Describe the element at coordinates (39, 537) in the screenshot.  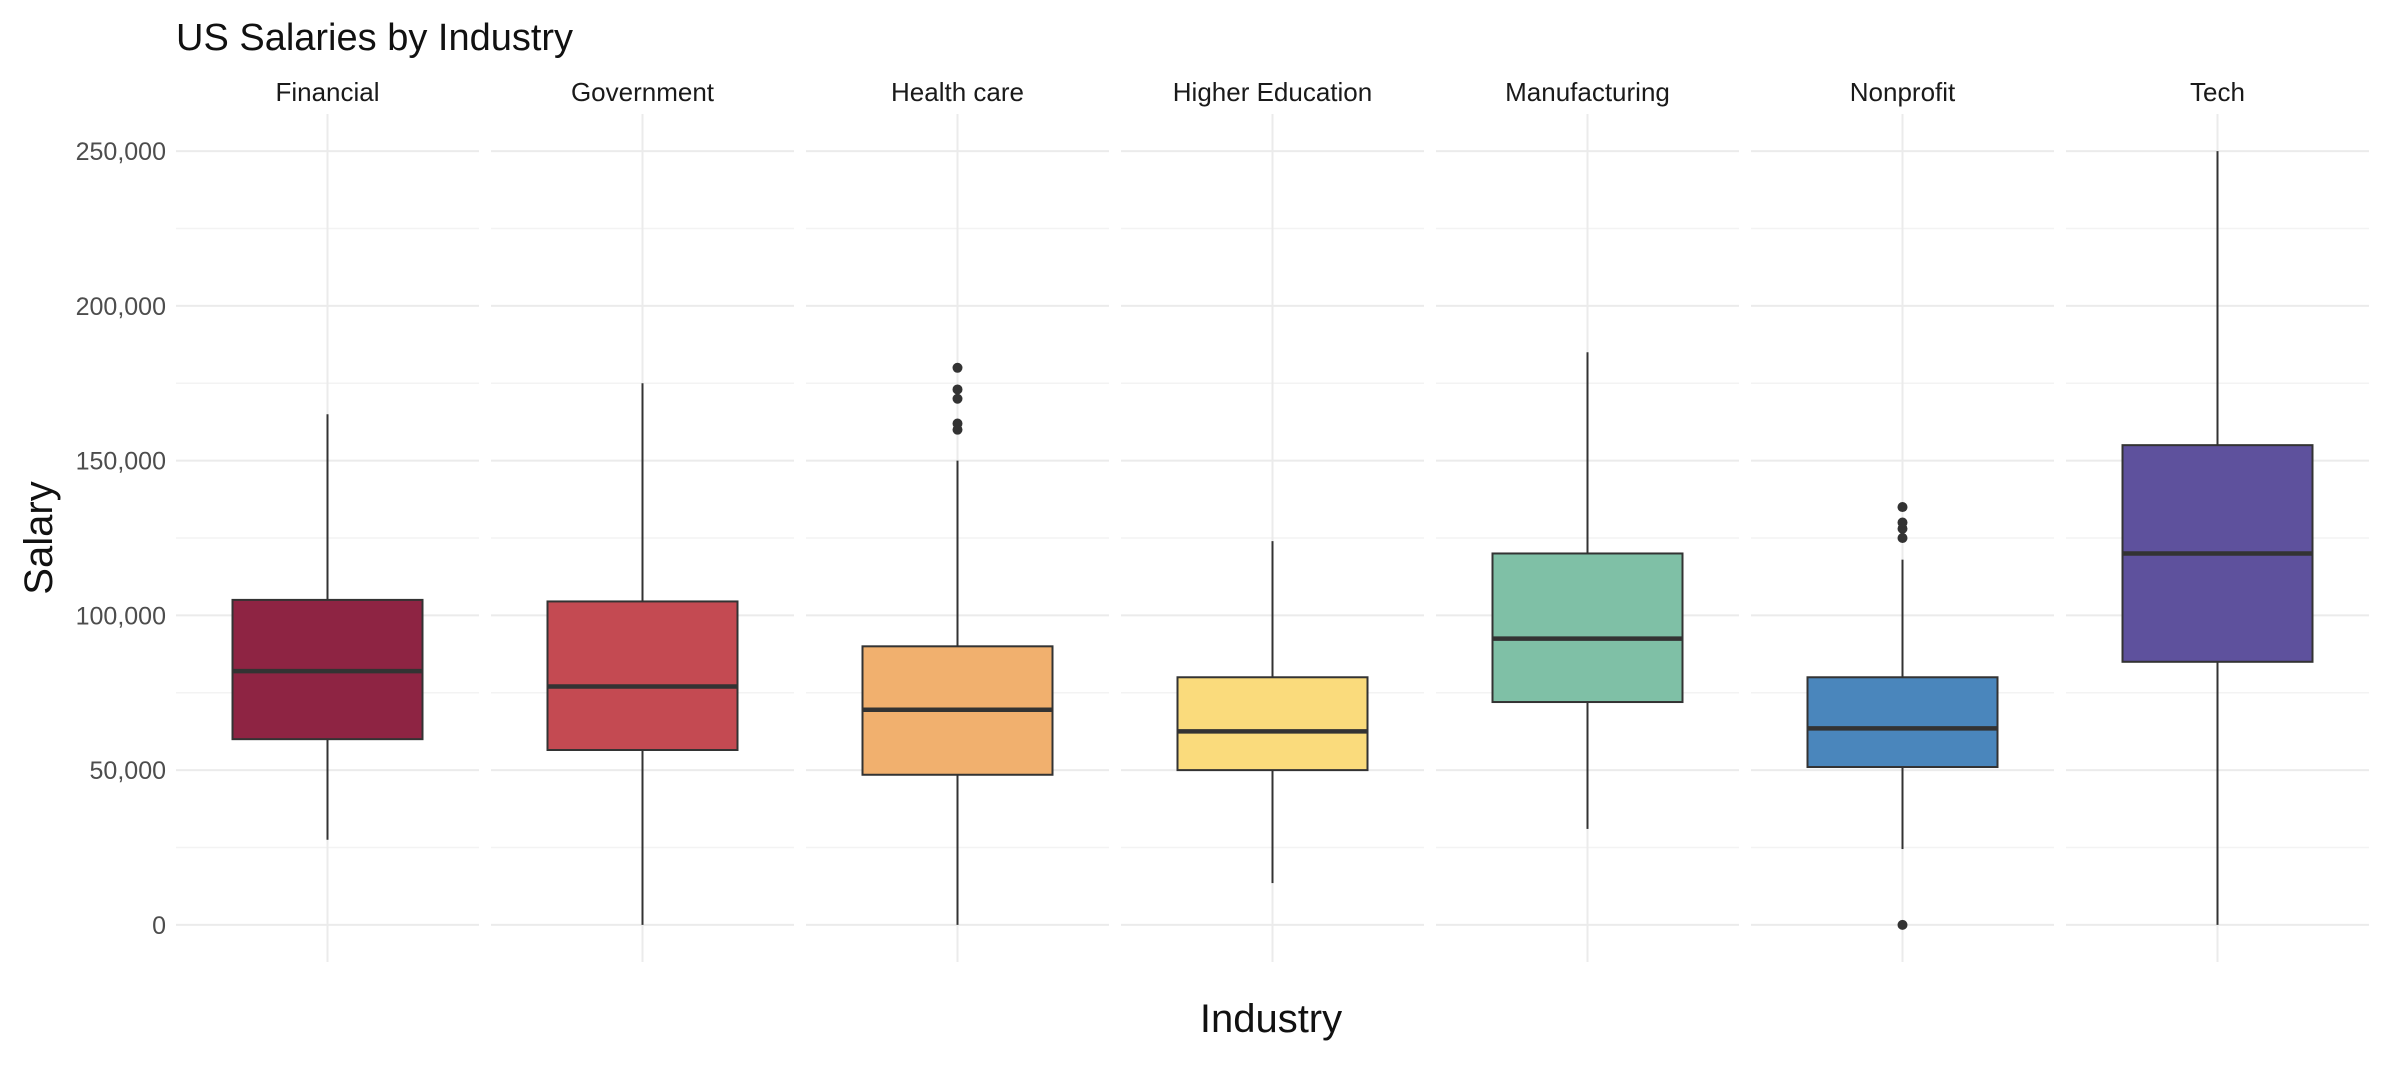
I see `y-axis-title: Salary` at that location.